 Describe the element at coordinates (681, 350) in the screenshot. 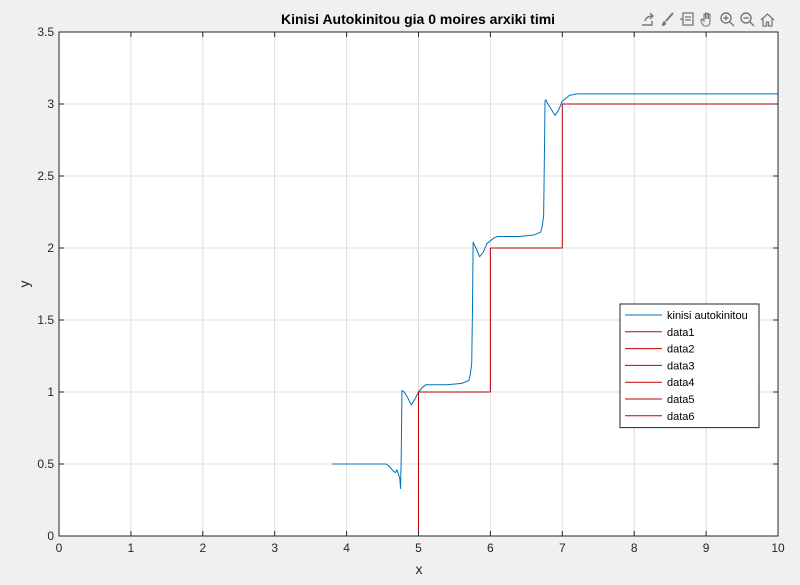

I see `legend-label: data2` at that location.